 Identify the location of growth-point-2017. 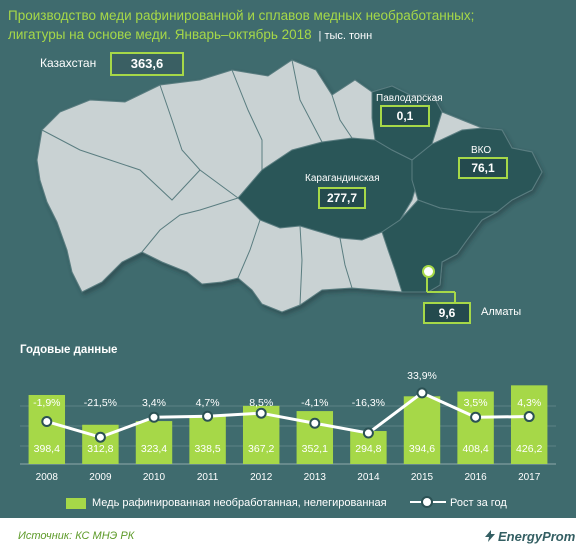
(529, 417).